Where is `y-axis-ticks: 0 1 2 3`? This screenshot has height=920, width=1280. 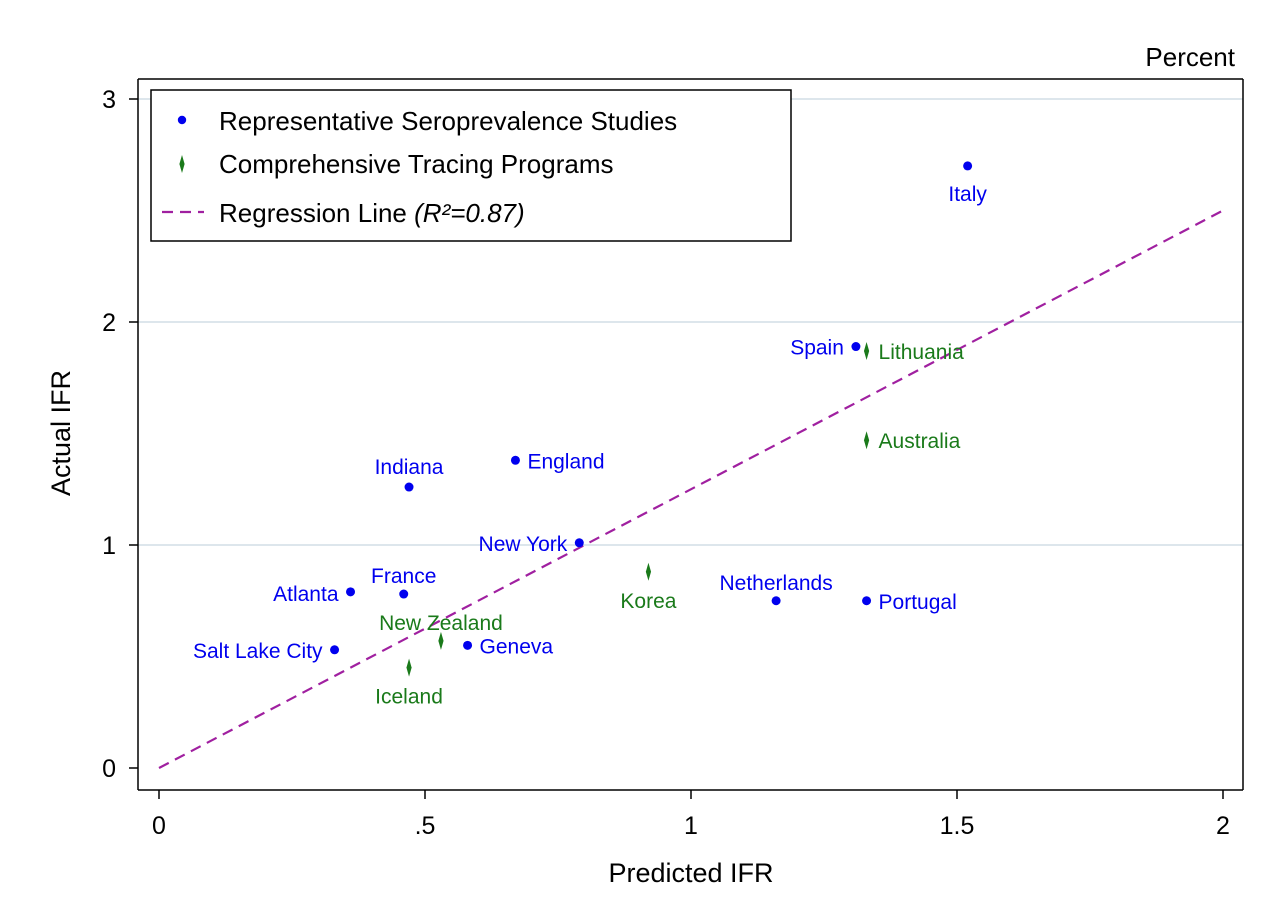
y-axis-ticks: 0 1 2 3 is located at coordinates (120, 434).